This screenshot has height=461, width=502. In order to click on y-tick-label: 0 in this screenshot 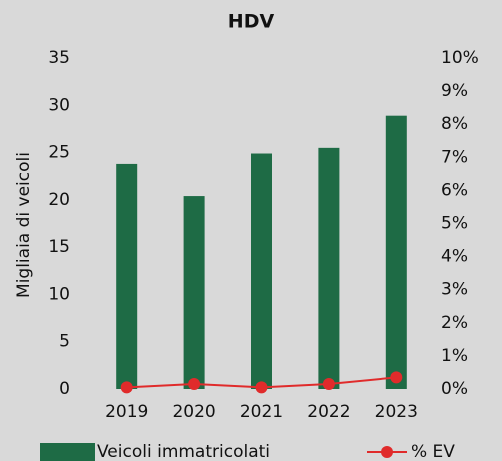, I will do `click(64, 389)`.